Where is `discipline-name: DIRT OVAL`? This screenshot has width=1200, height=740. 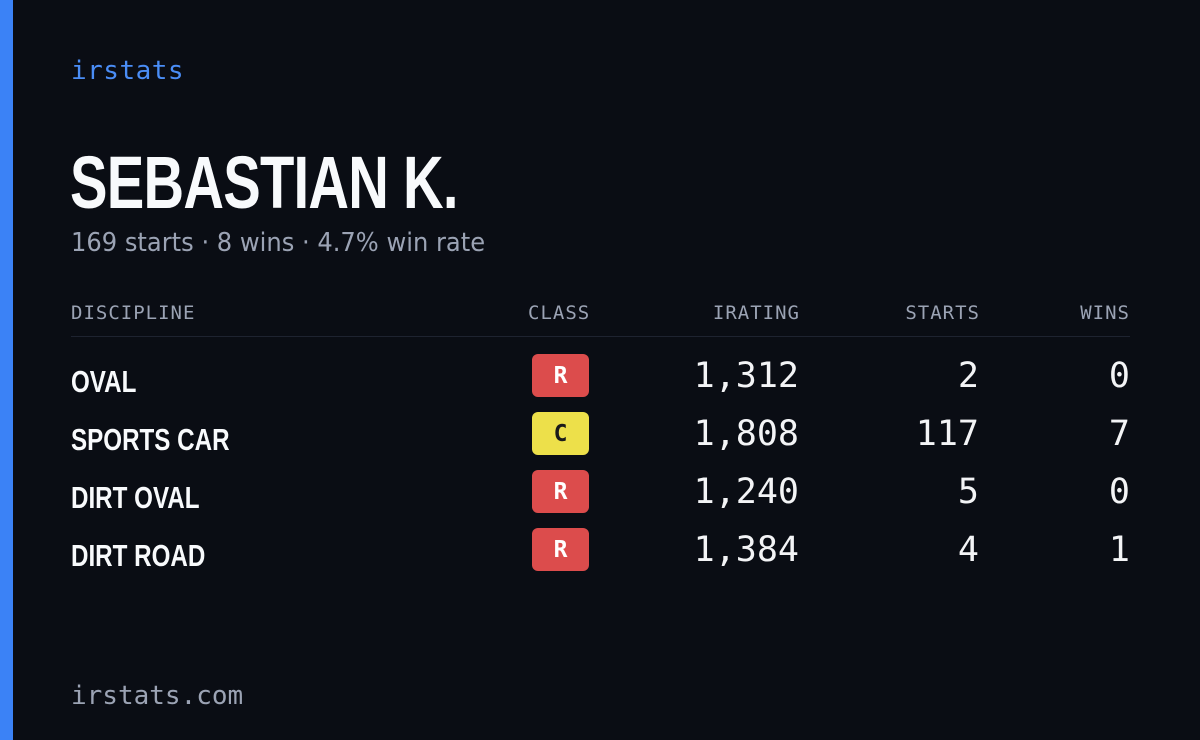 discipline-name: DIRT OVAL is located at coordinates (135, 497).